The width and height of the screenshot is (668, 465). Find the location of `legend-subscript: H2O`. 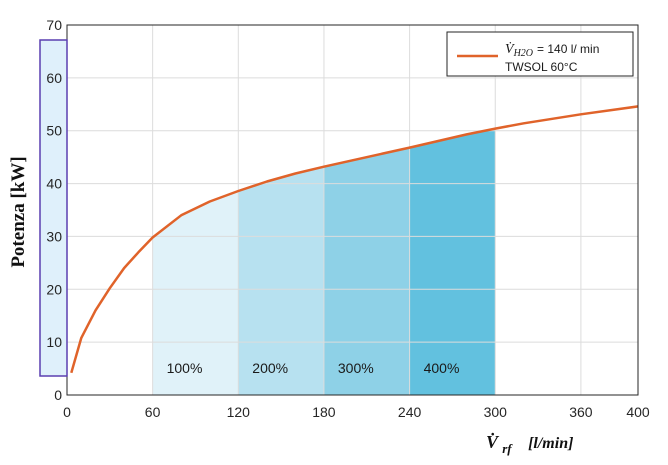

legend-subscript: H2O is located at coordinates (523, 53).